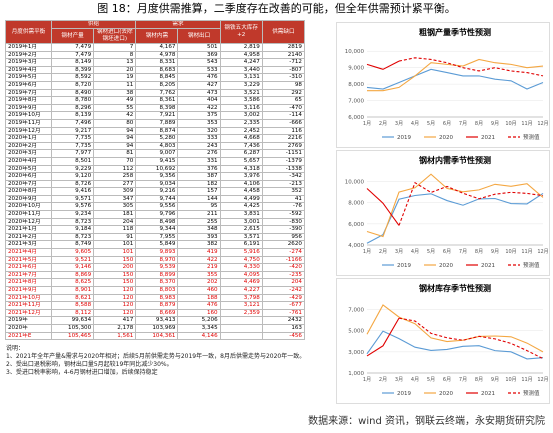 This screenshot has height=433, width=553. What do you see at coordinates (283, 47) in the screenshot?
I see `cell: 2819` at bounding box center [283, 47].